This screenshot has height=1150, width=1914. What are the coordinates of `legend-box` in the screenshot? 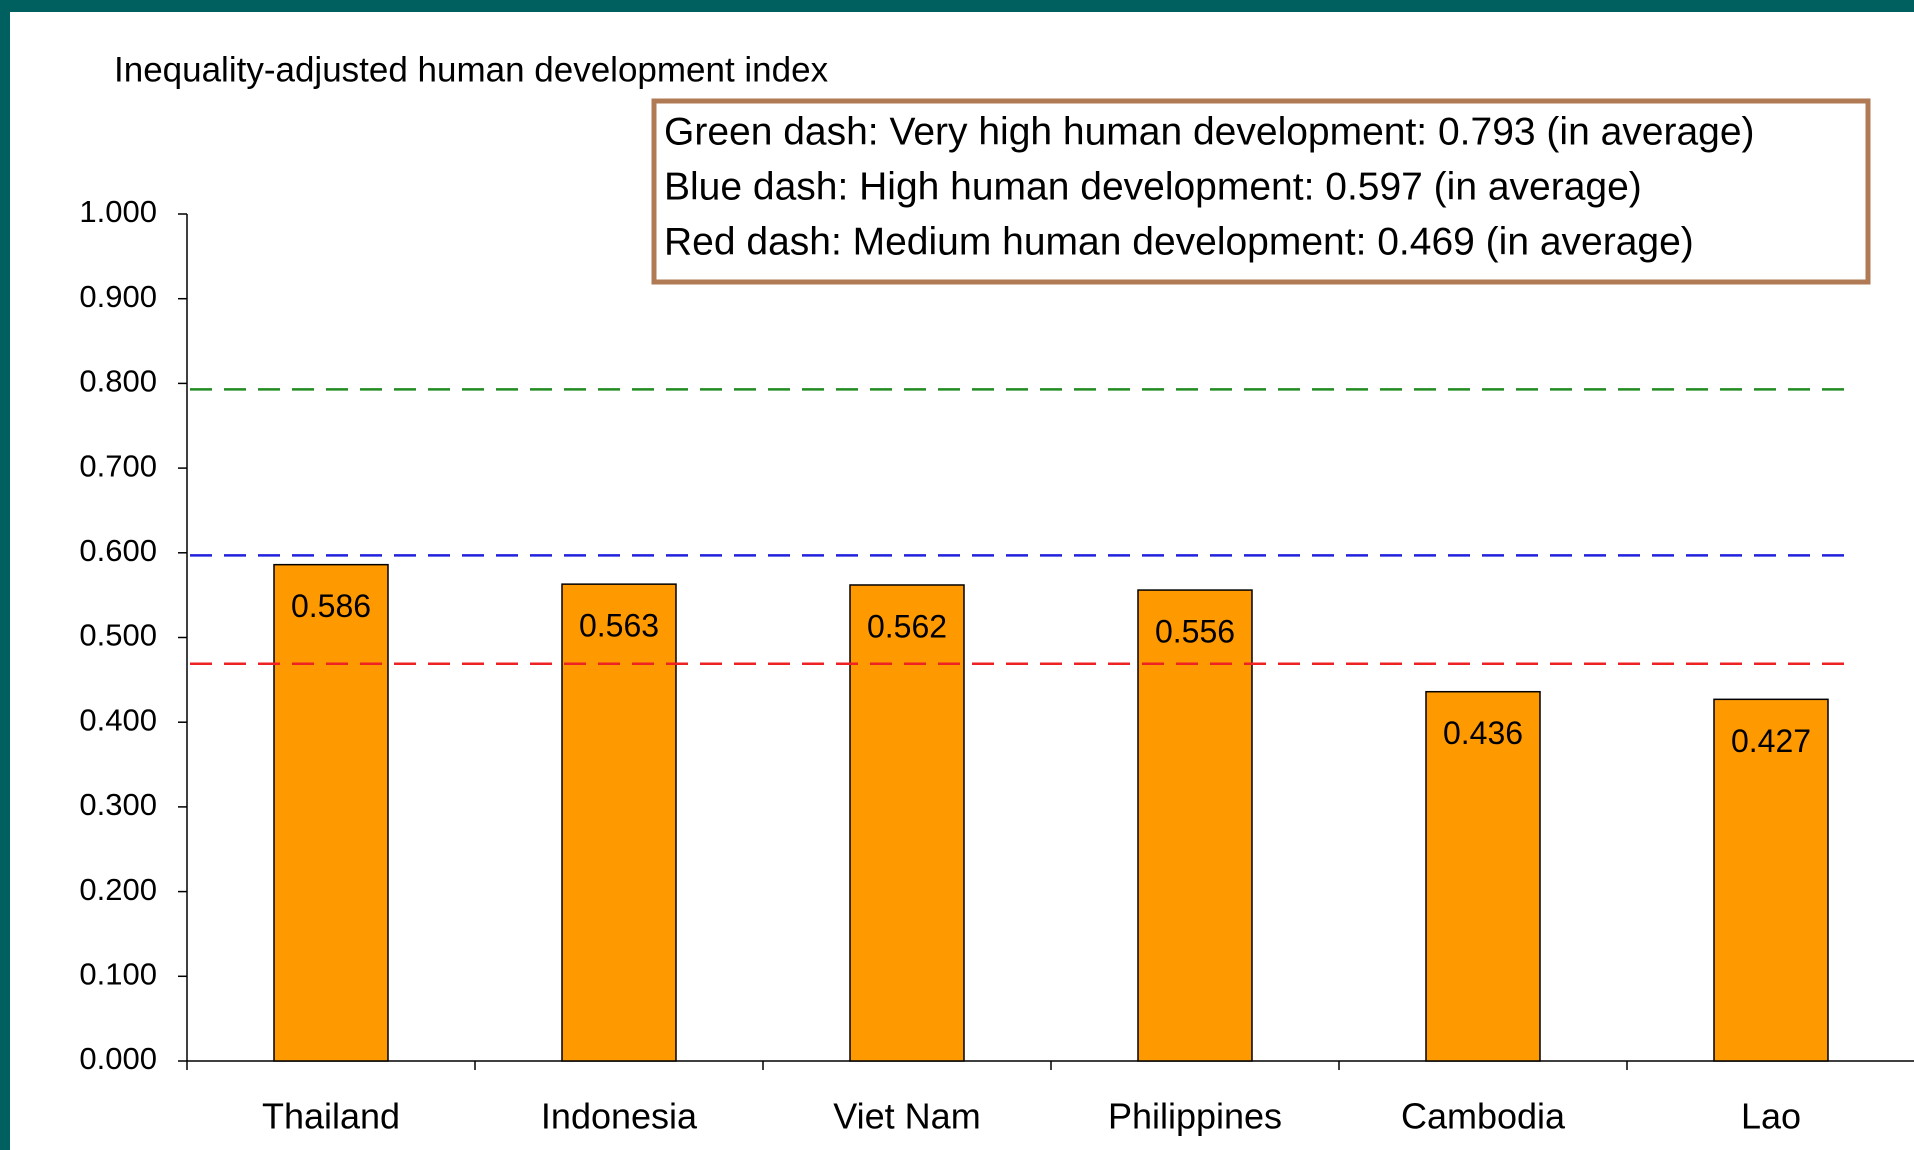 It's located at (1261, 191).